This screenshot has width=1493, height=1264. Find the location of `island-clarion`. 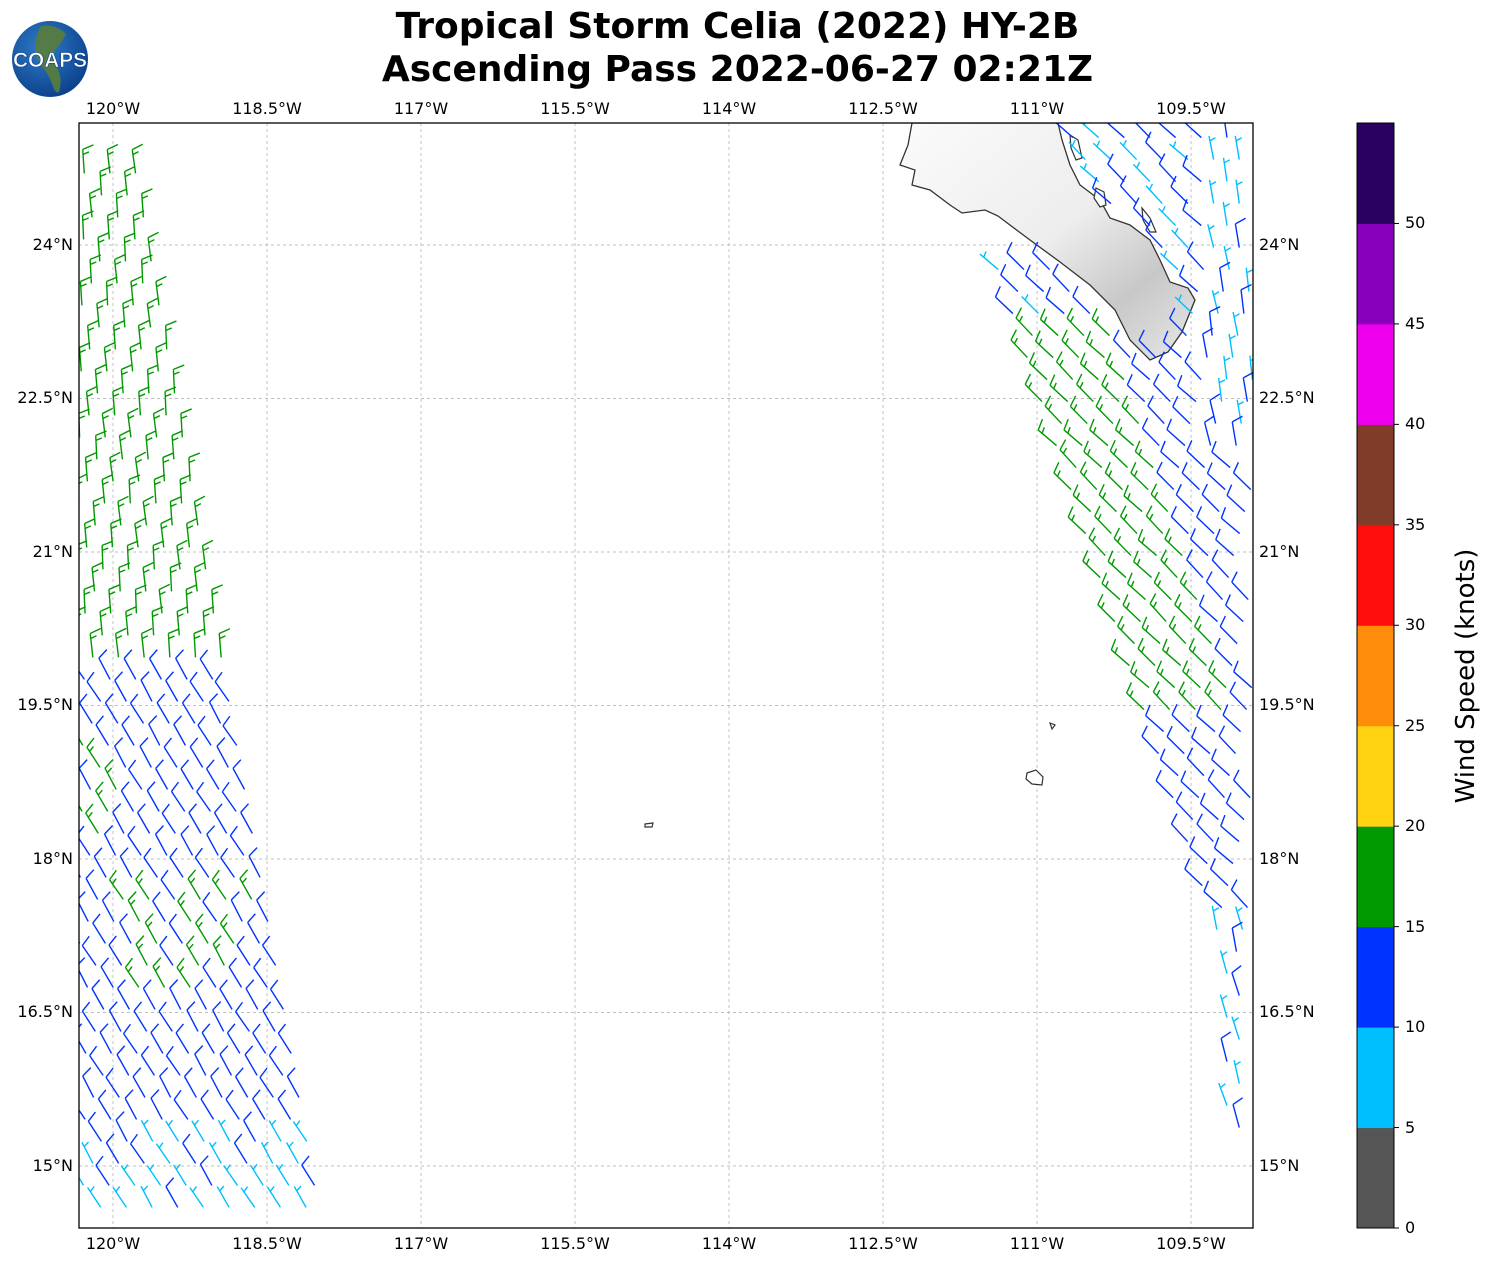

island-clarion is located at coordinates (649, 825).